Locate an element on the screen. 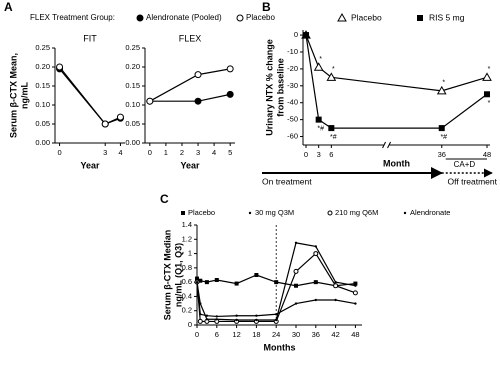  y-tick-label: -60 is located at coordinates (292, 136).